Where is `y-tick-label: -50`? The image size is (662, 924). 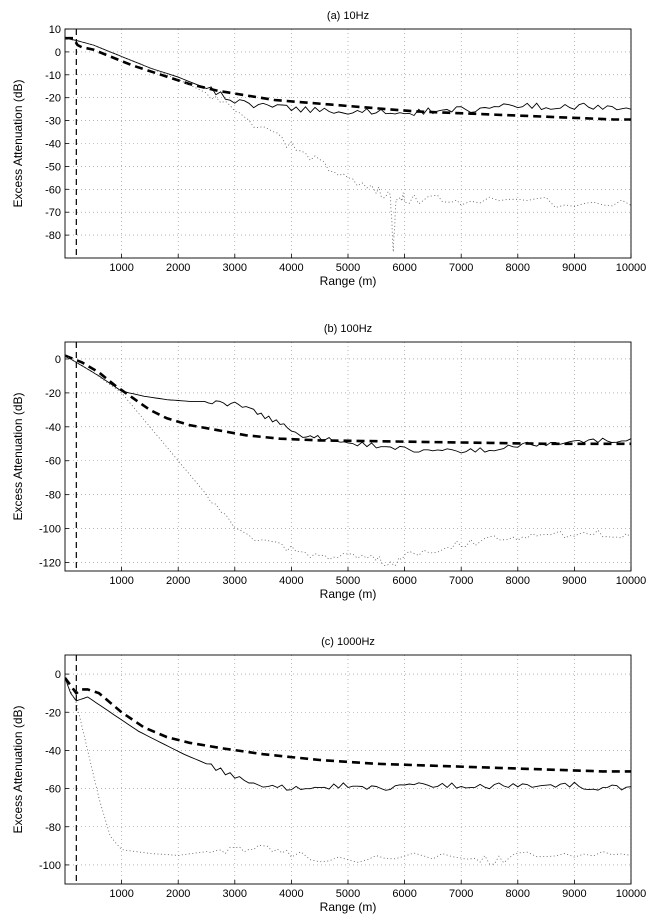
y-tick-label: -50 is located at coordinates (53, 167).